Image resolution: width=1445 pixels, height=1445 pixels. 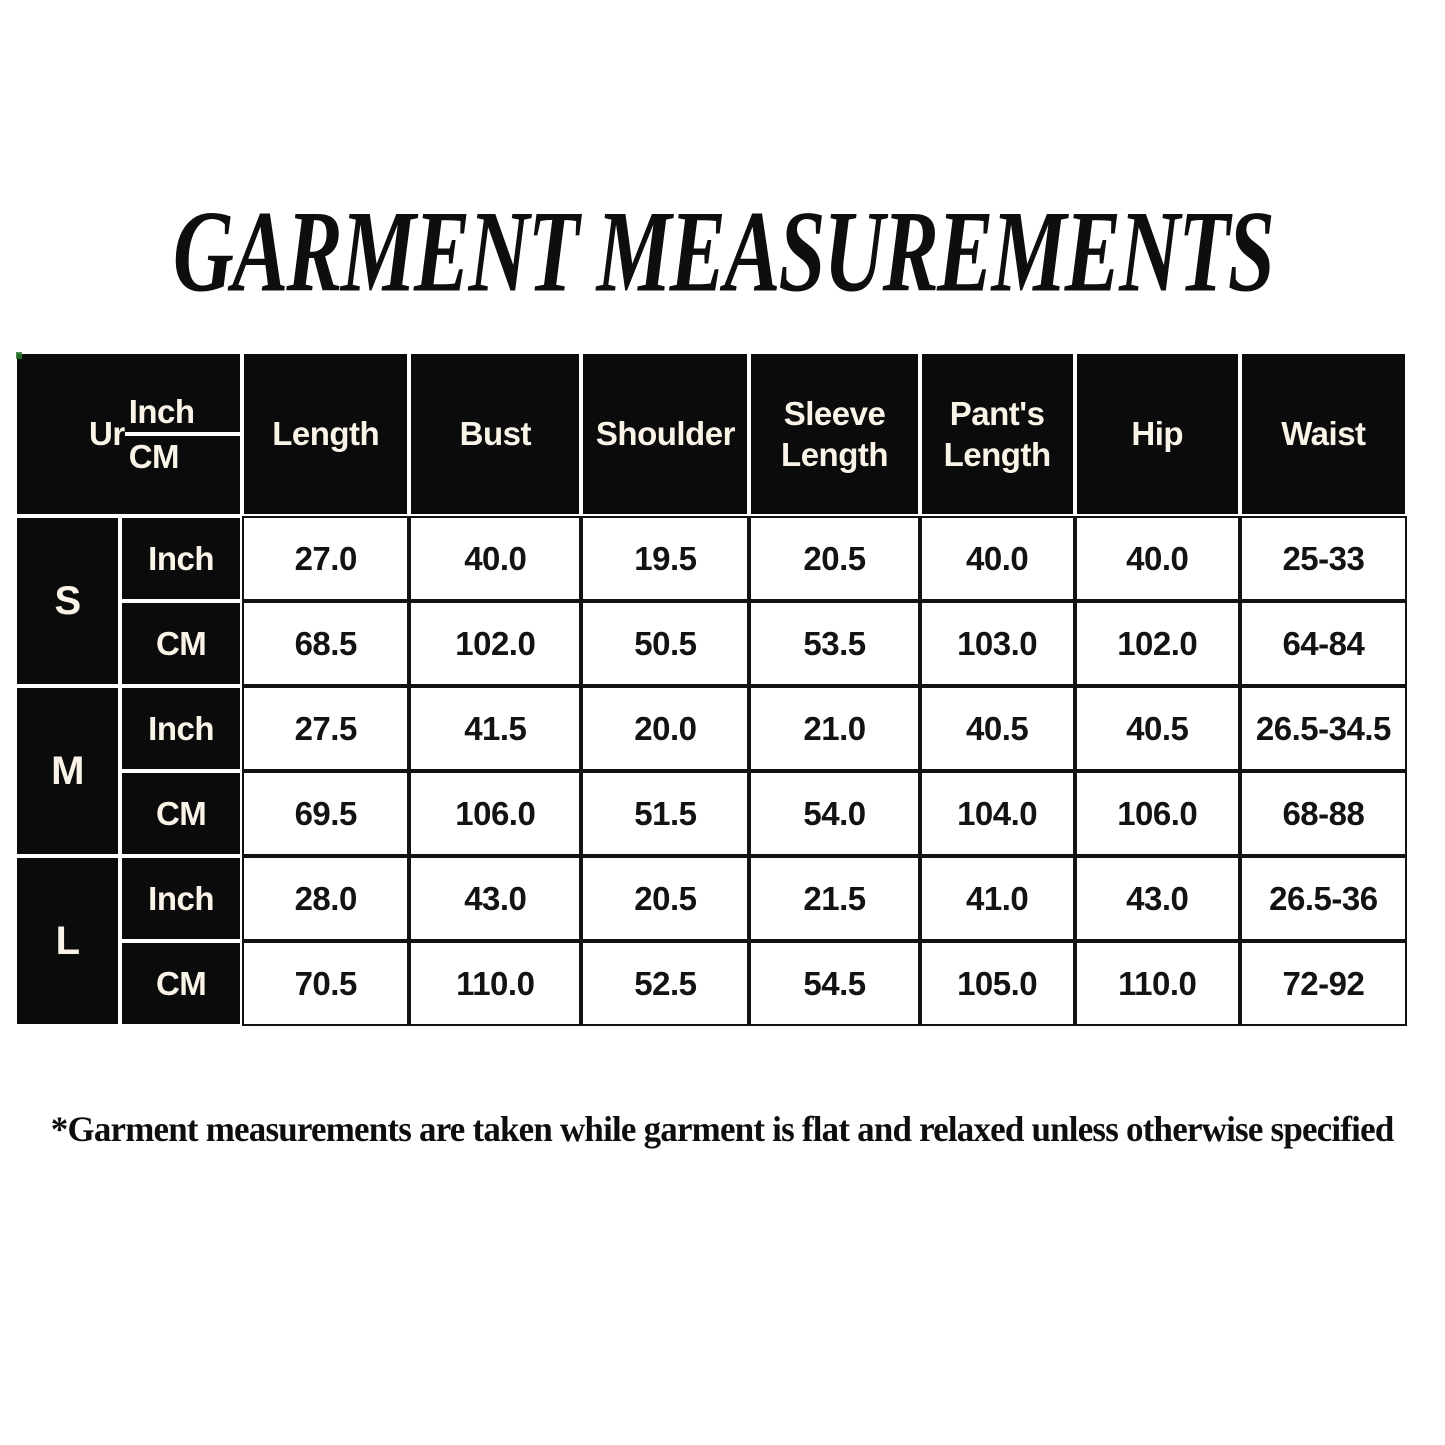 What do you see at coordinates (665, 728) in the screenshot?
I see `measurement-cell: 20.0` at bounding box center [665, 728].